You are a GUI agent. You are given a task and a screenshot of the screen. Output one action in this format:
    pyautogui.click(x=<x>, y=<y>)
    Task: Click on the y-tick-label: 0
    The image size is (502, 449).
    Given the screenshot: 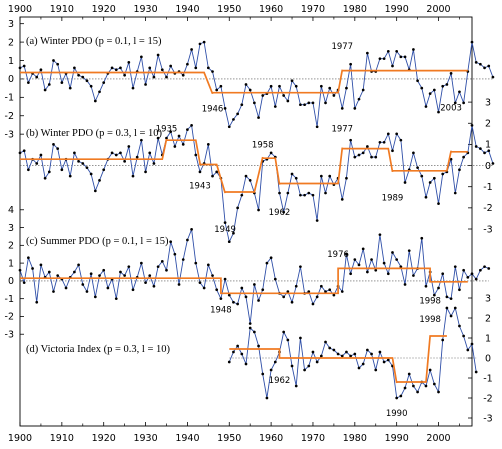 What is the action you would take?
    pyautogui.click(x=488, y=358)
    